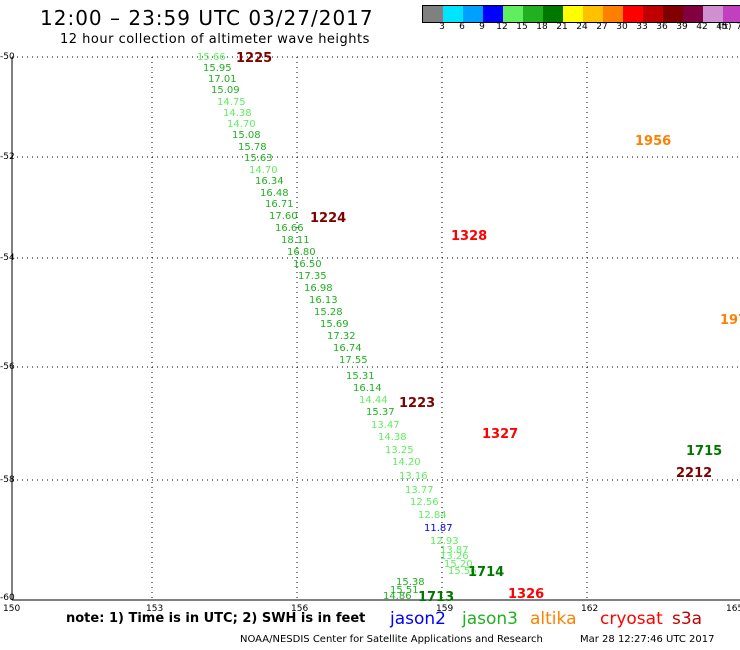 The image size is (740, 650). I want to click on legend-tick-label: 70, so click(738, 27).